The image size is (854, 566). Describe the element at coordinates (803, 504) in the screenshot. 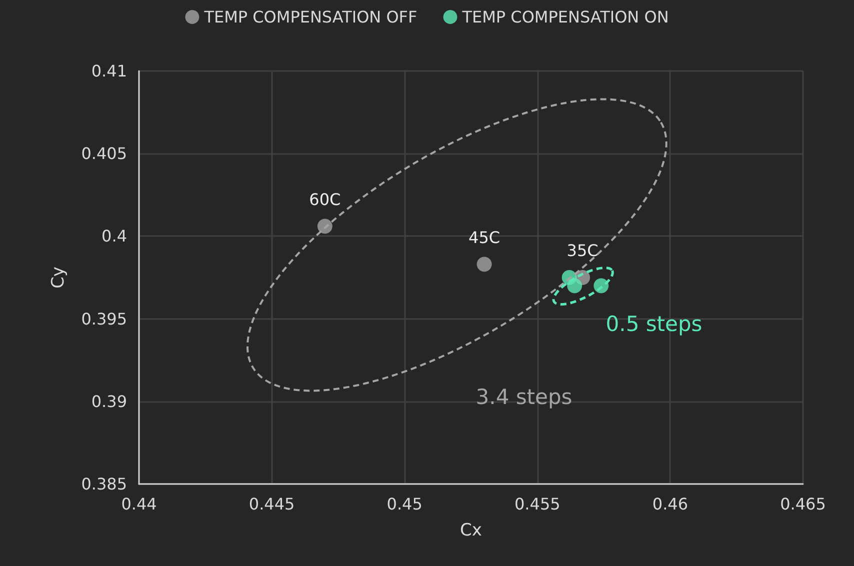

I see `x-tick-label: 0.465` at that location.